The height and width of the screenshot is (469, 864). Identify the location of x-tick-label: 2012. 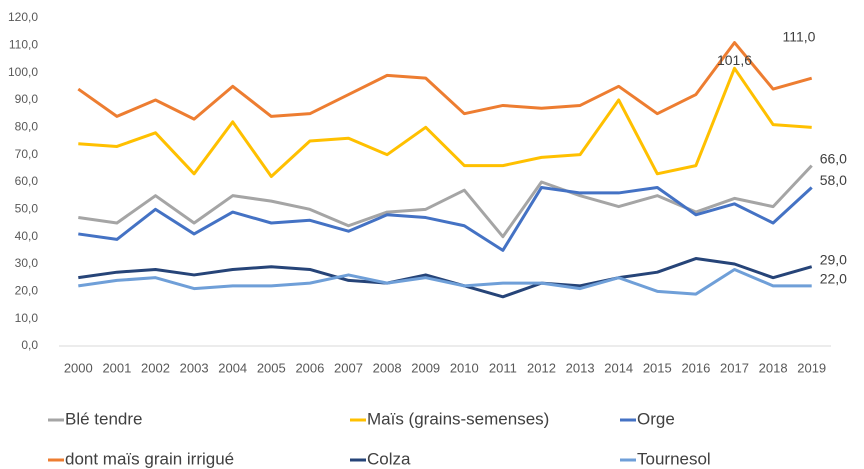
(541, 367).